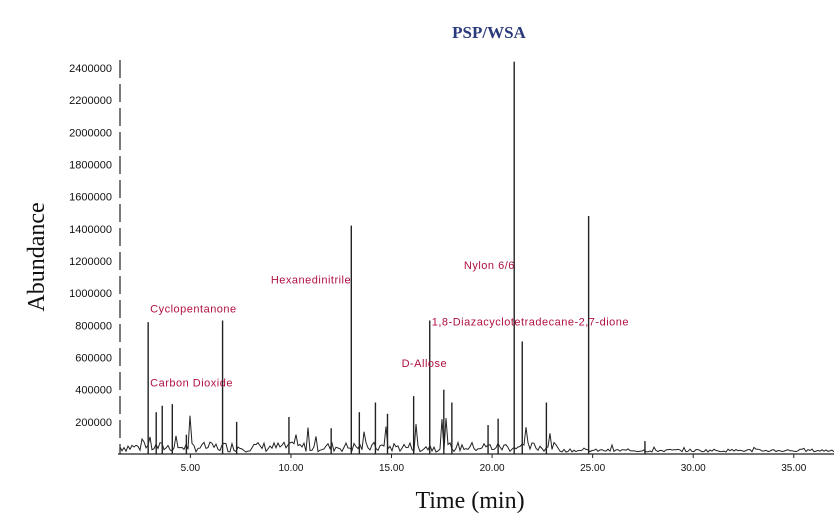 The height and width of the screenshot is (517, 834). Describe the element at coordinates (93, 423) in the screenshot. I see `y-tick-label: 200000` at that location.